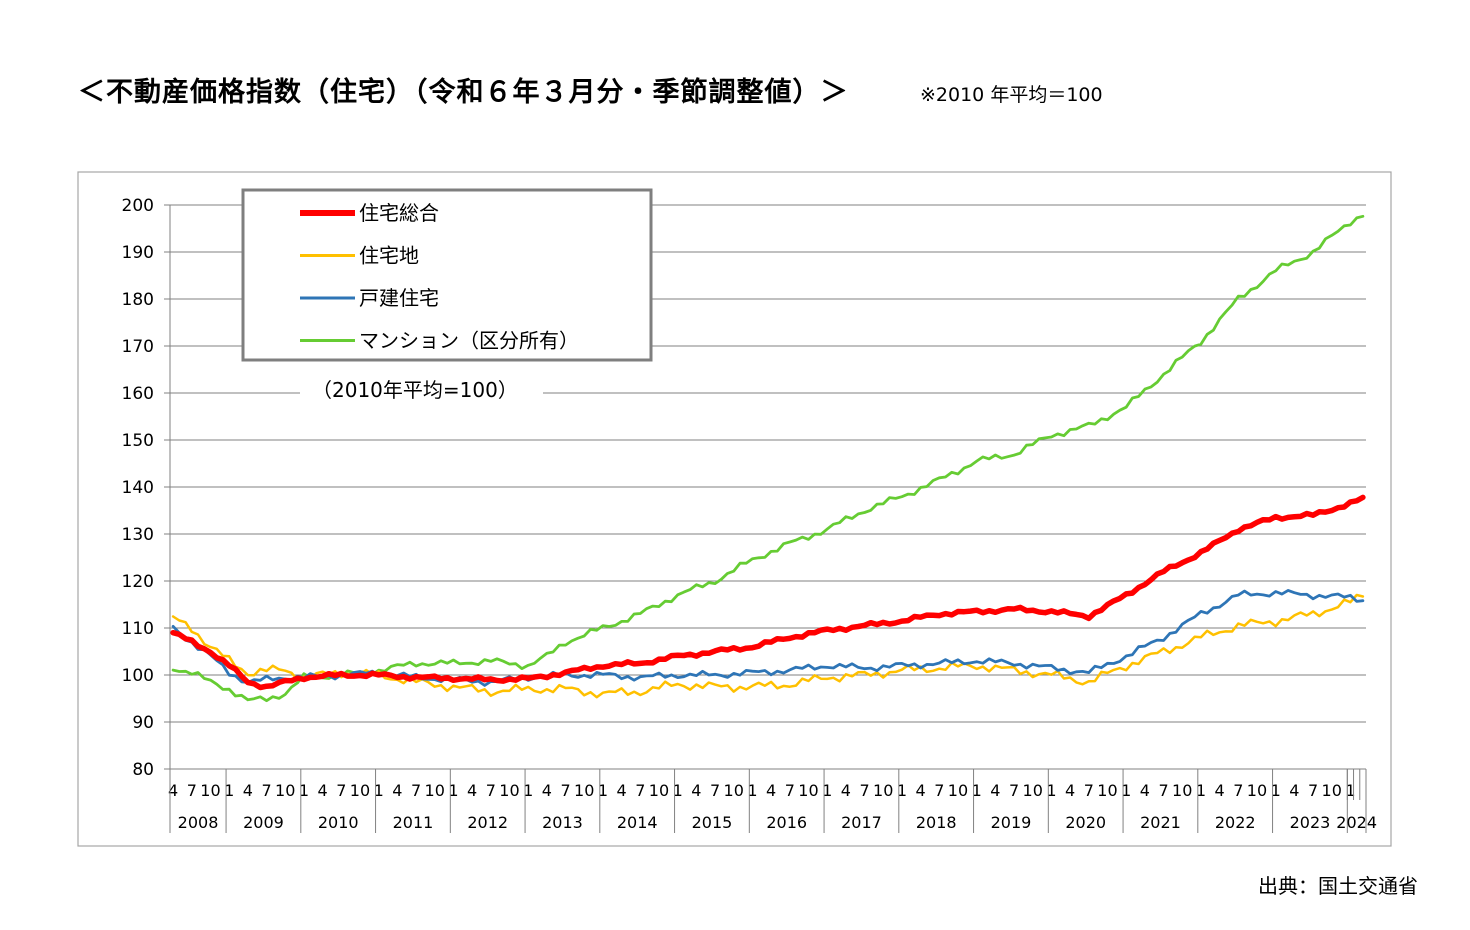 This screenshot has width=1470, height=930. I want to click on y-tick-label: 200, so click(138, 206).